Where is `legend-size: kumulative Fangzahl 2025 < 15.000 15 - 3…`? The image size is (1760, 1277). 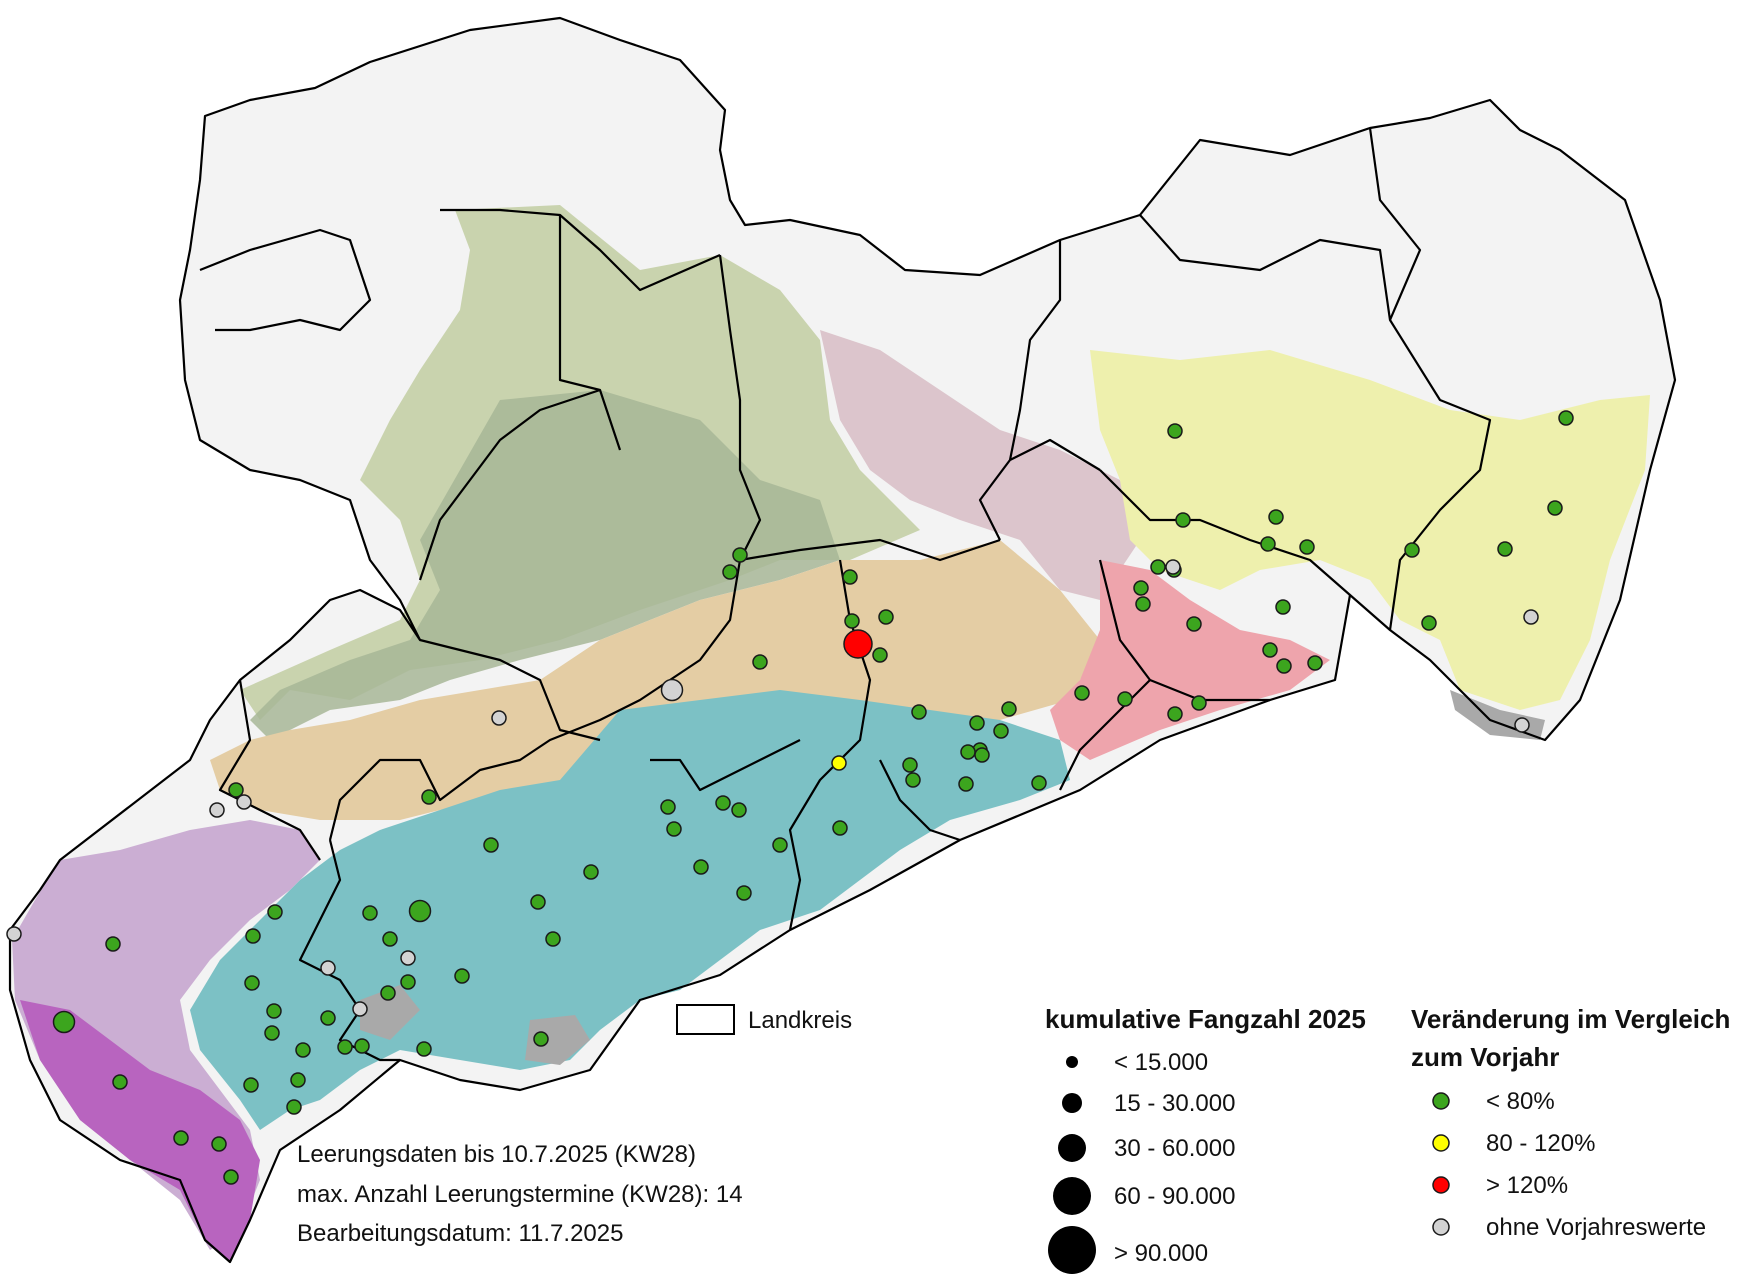
legend-size: kumulative Fangzahl 2025 < 15.000 15 - 3… is located at coordinates (1205, 1139).